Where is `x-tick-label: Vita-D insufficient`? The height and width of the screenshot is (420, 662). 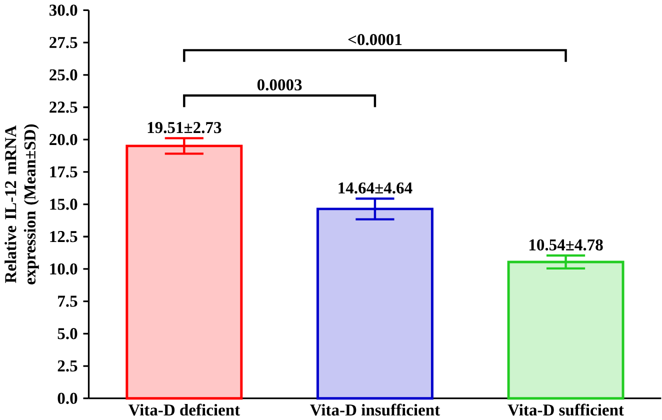
x-tick-label: Vita-D insufficient is located at coordinates (375, 410).